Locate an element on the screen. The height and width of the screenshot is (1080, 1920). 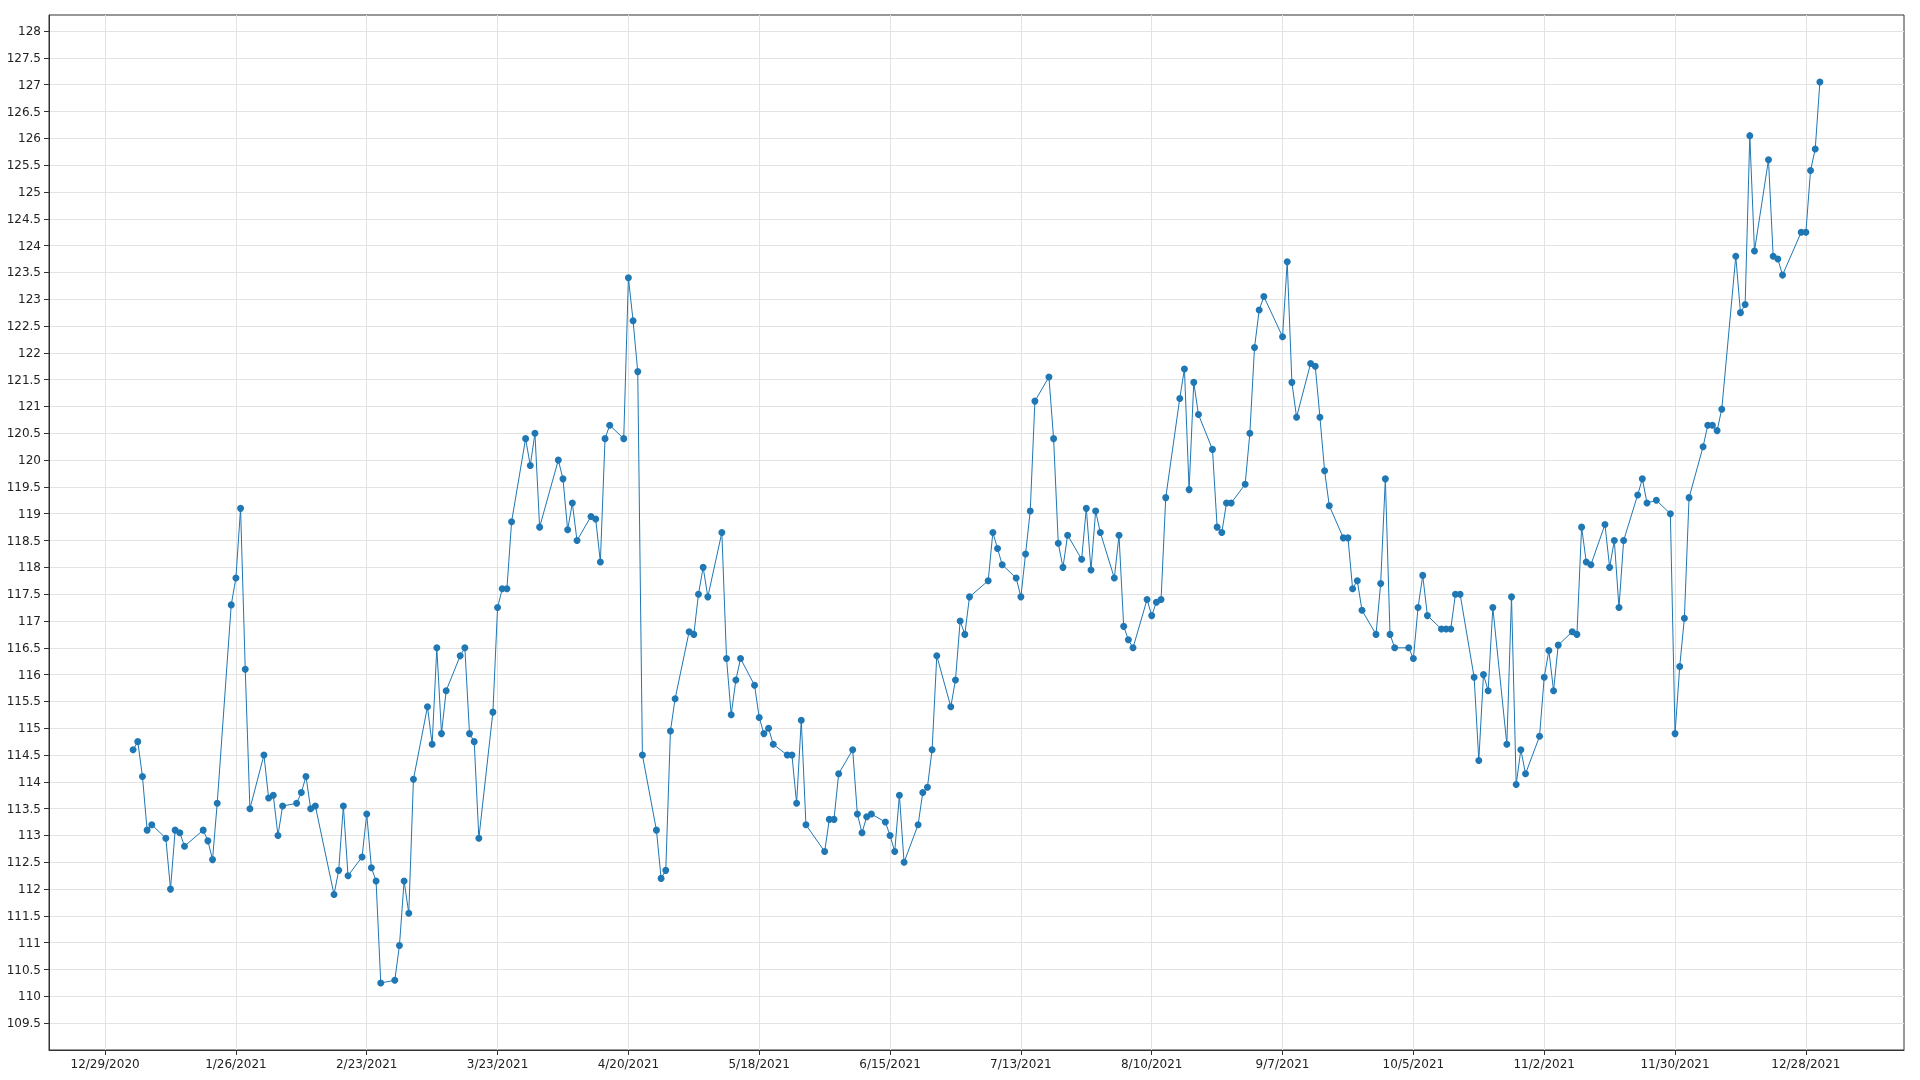
y-tick-label: 114 is located at coordinates (29, 781).